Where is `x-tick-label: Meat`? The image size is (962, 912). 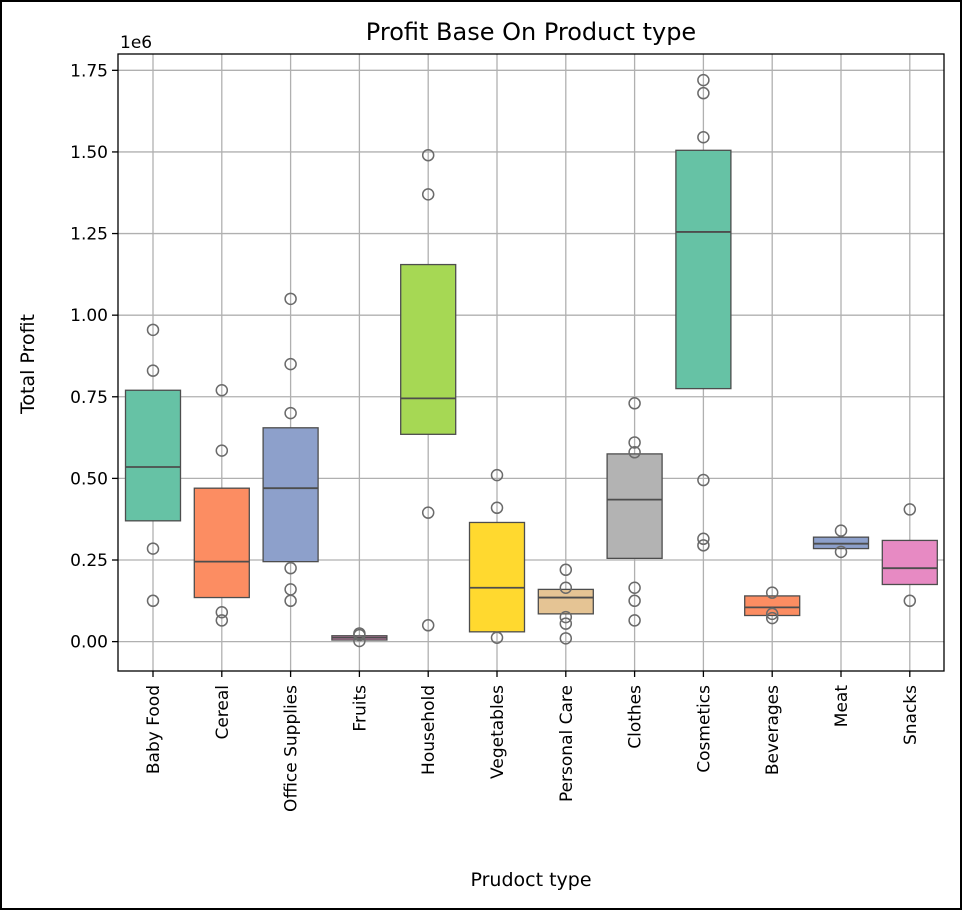
x-tick-label: Meat is located at coordinates (842, 706).